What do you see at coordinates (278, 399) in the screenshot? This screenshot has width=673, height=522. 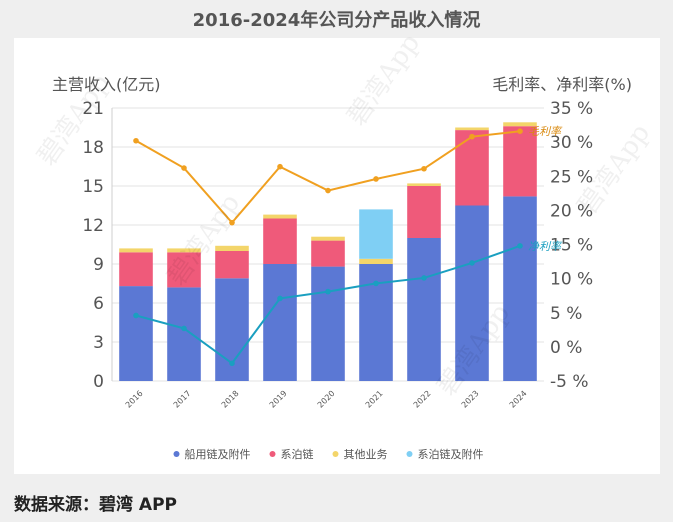 I see `x-tick-label: 2019` at bounding box center [278, 399].